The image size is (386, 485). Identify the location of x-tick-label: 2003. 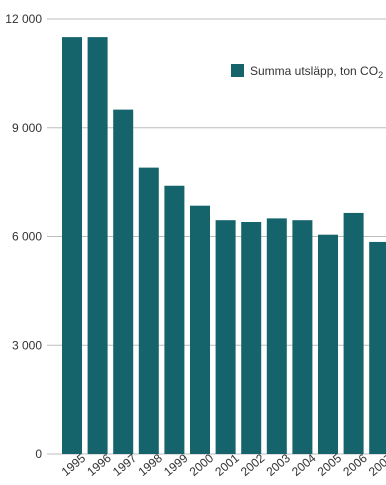
(279, 465).